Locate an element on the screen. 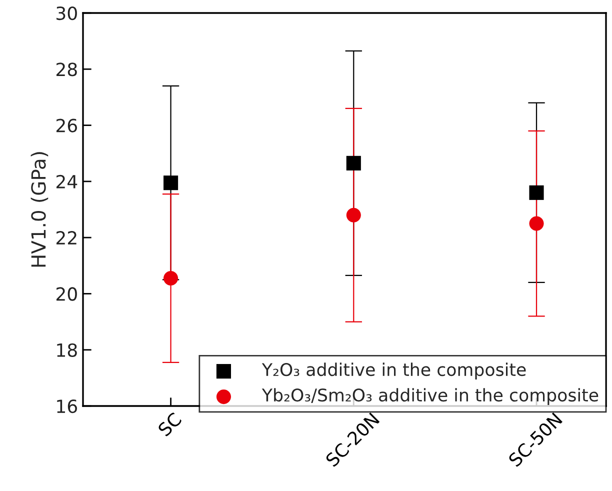 Image resolution: width=612 pixels, height=491 pixels. y-tick-label: 18 is located at coordinates (67, 350).